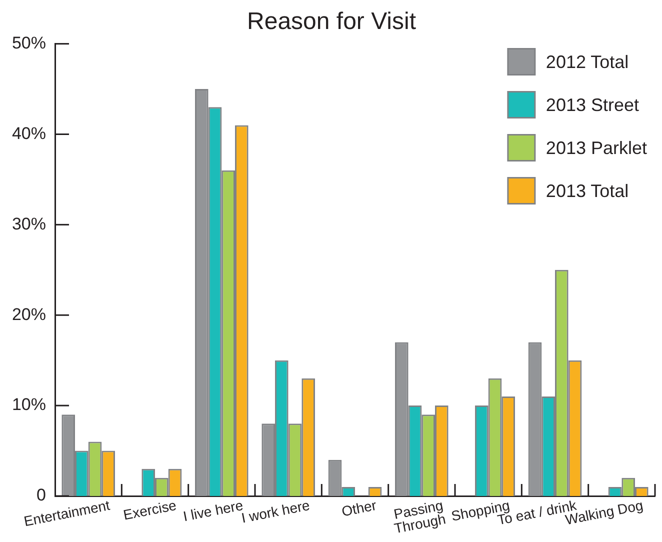 This screenshot has width=662, height=542. I want to click on legend-label: 2012 Total, so click(587, 62).